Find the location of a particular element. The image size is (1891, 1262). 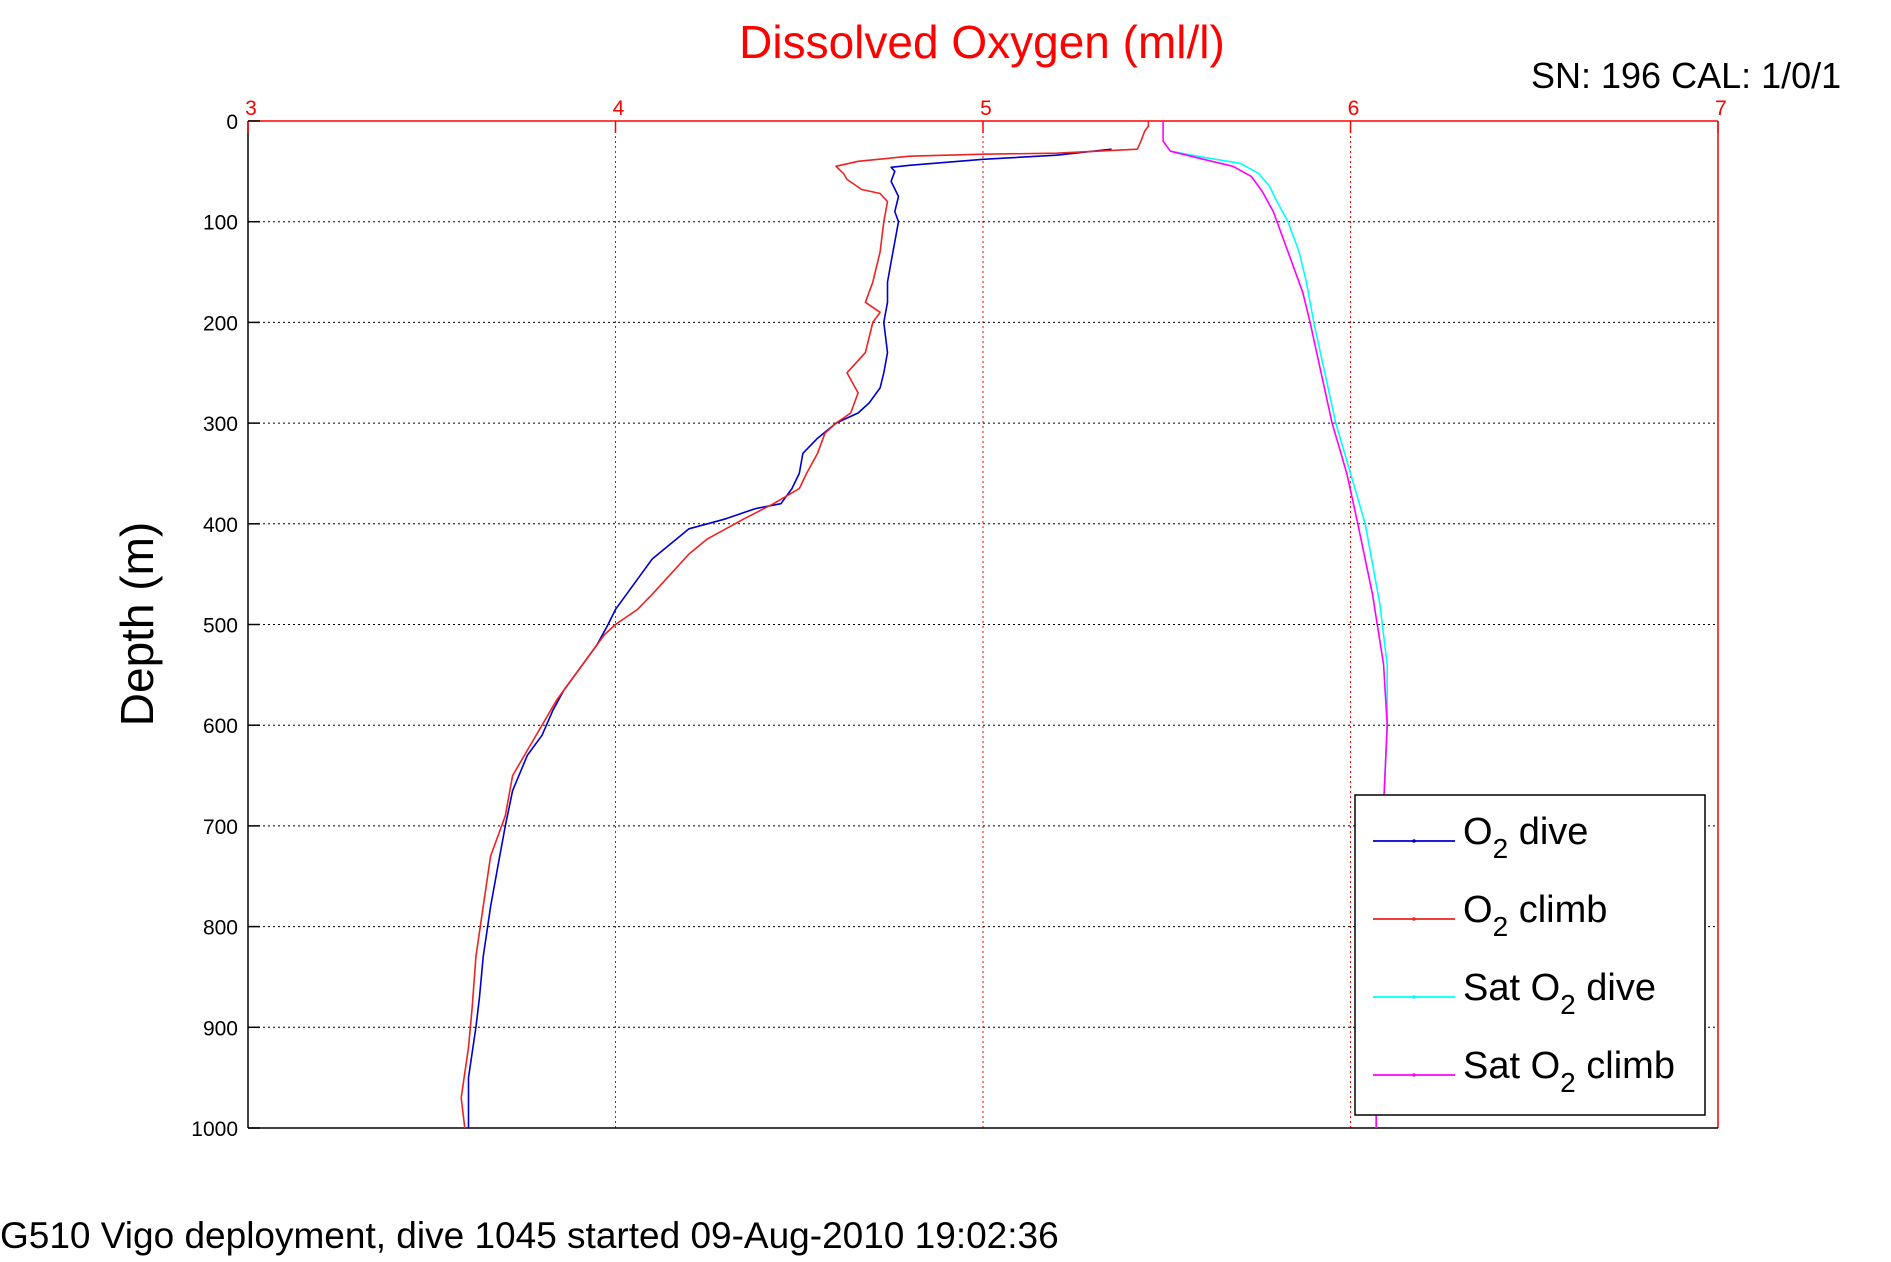

legend-entry: Sat O2 climb is located at coordinates (1569, 1071).